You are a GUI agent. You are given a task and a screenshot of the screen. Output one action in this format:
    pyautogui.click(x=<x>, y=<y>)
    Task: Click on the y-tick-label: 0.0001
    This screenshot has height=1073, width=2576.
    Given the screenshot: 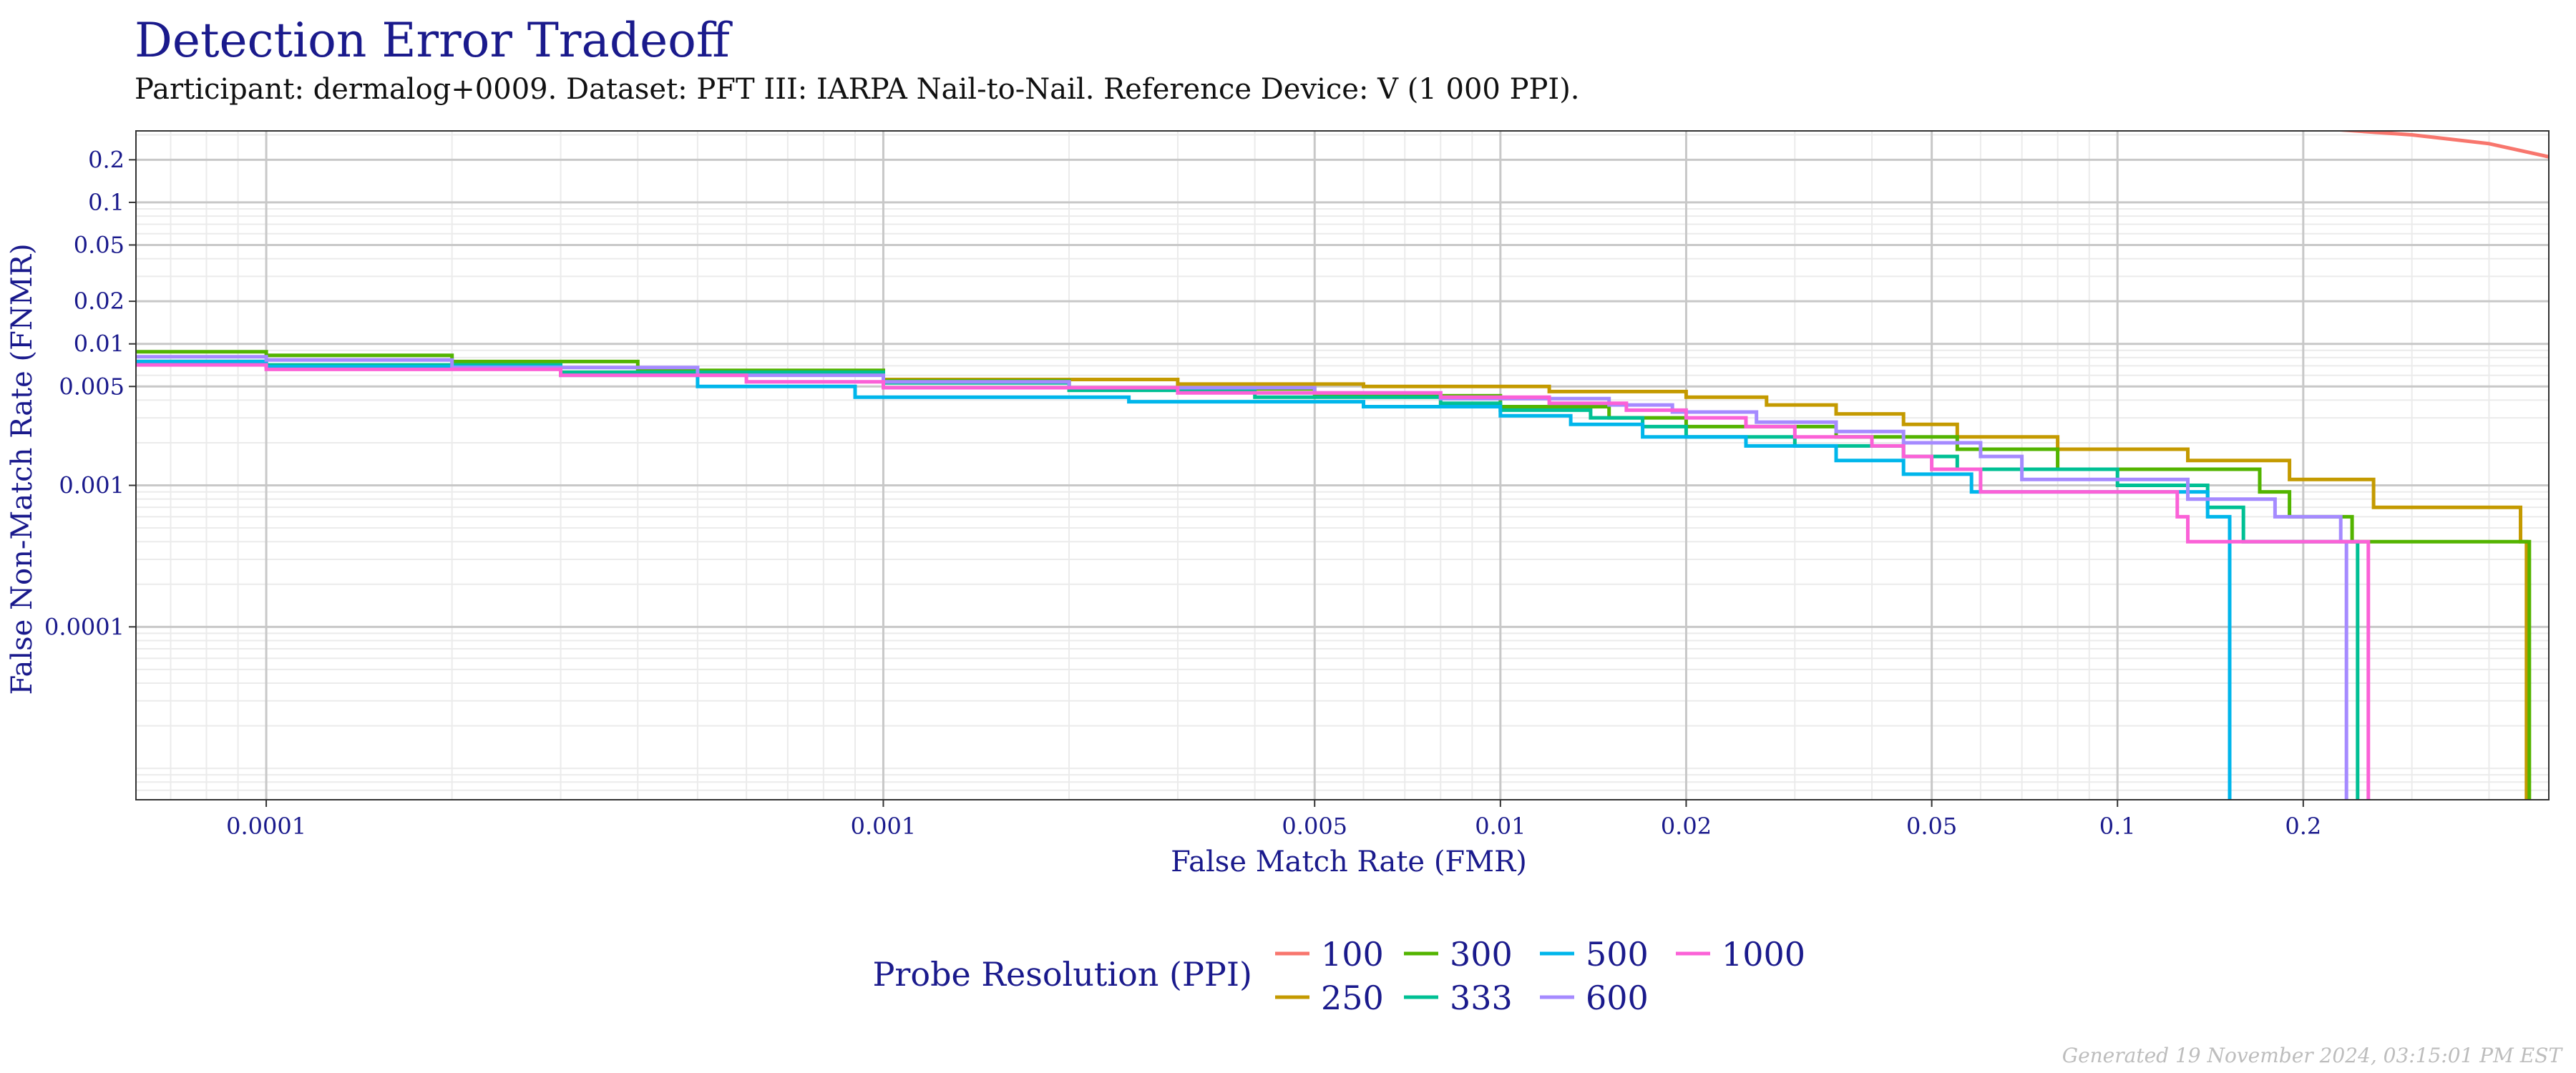 What is the action you would take?
    pyautogui.click(x=84, y=626)
    